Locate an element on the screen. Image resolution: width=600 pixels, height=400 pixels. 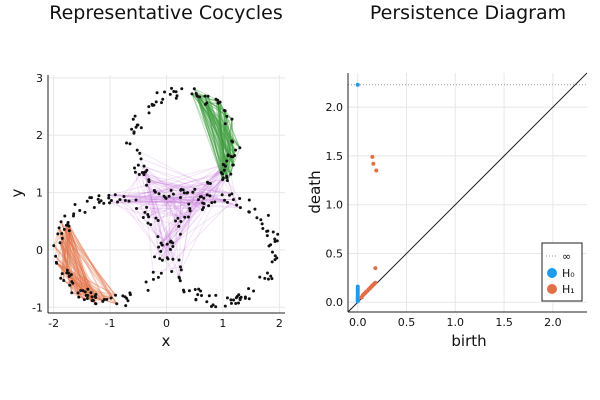
persistence-ytick: 2.0 is located at coordinates (335, 107).